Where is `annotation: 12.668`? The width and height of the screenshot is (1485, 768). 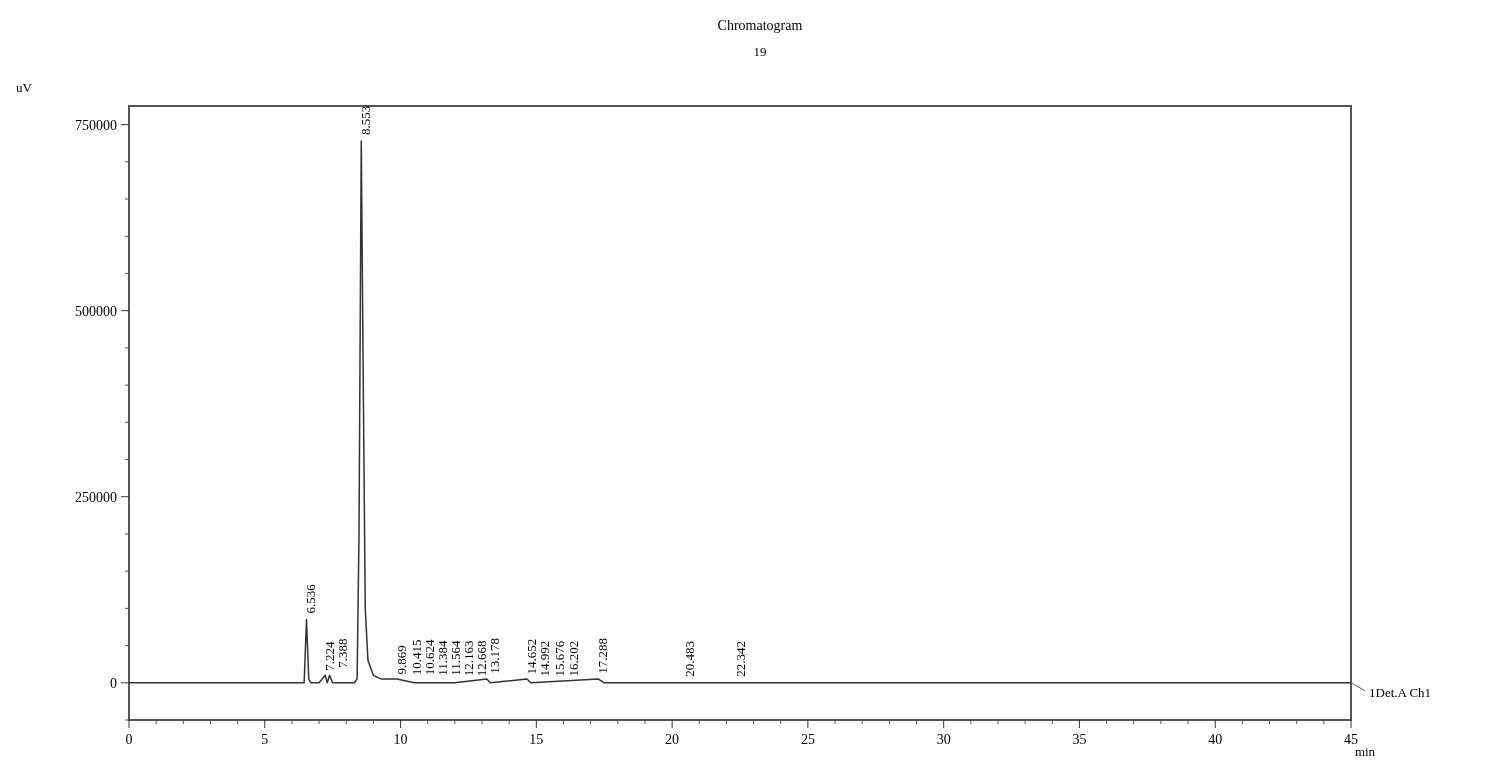 annotation: 12.668 is located at coordinates (482, 658).